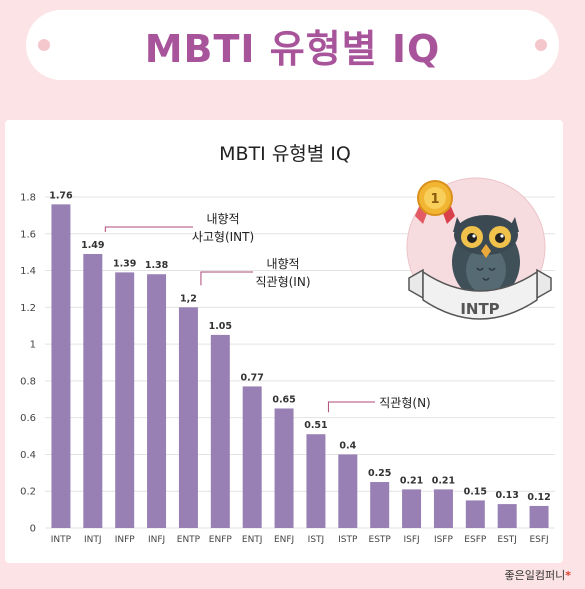 The height and width of the screenshot is (589, 585). I want to click on x-tick-label: ISFJ, so click(411, 540).